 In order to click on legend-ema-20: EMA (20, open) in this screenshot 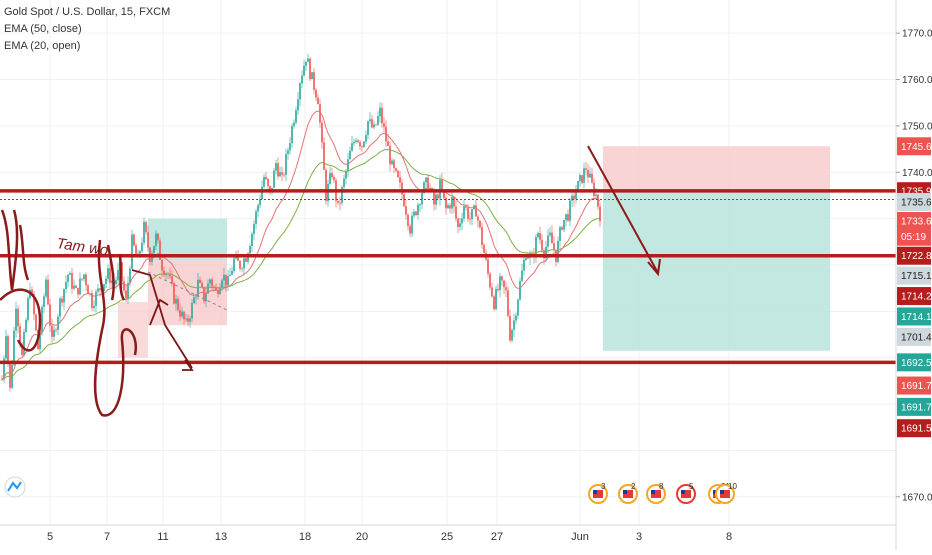, I will do `click(42, 46)`.